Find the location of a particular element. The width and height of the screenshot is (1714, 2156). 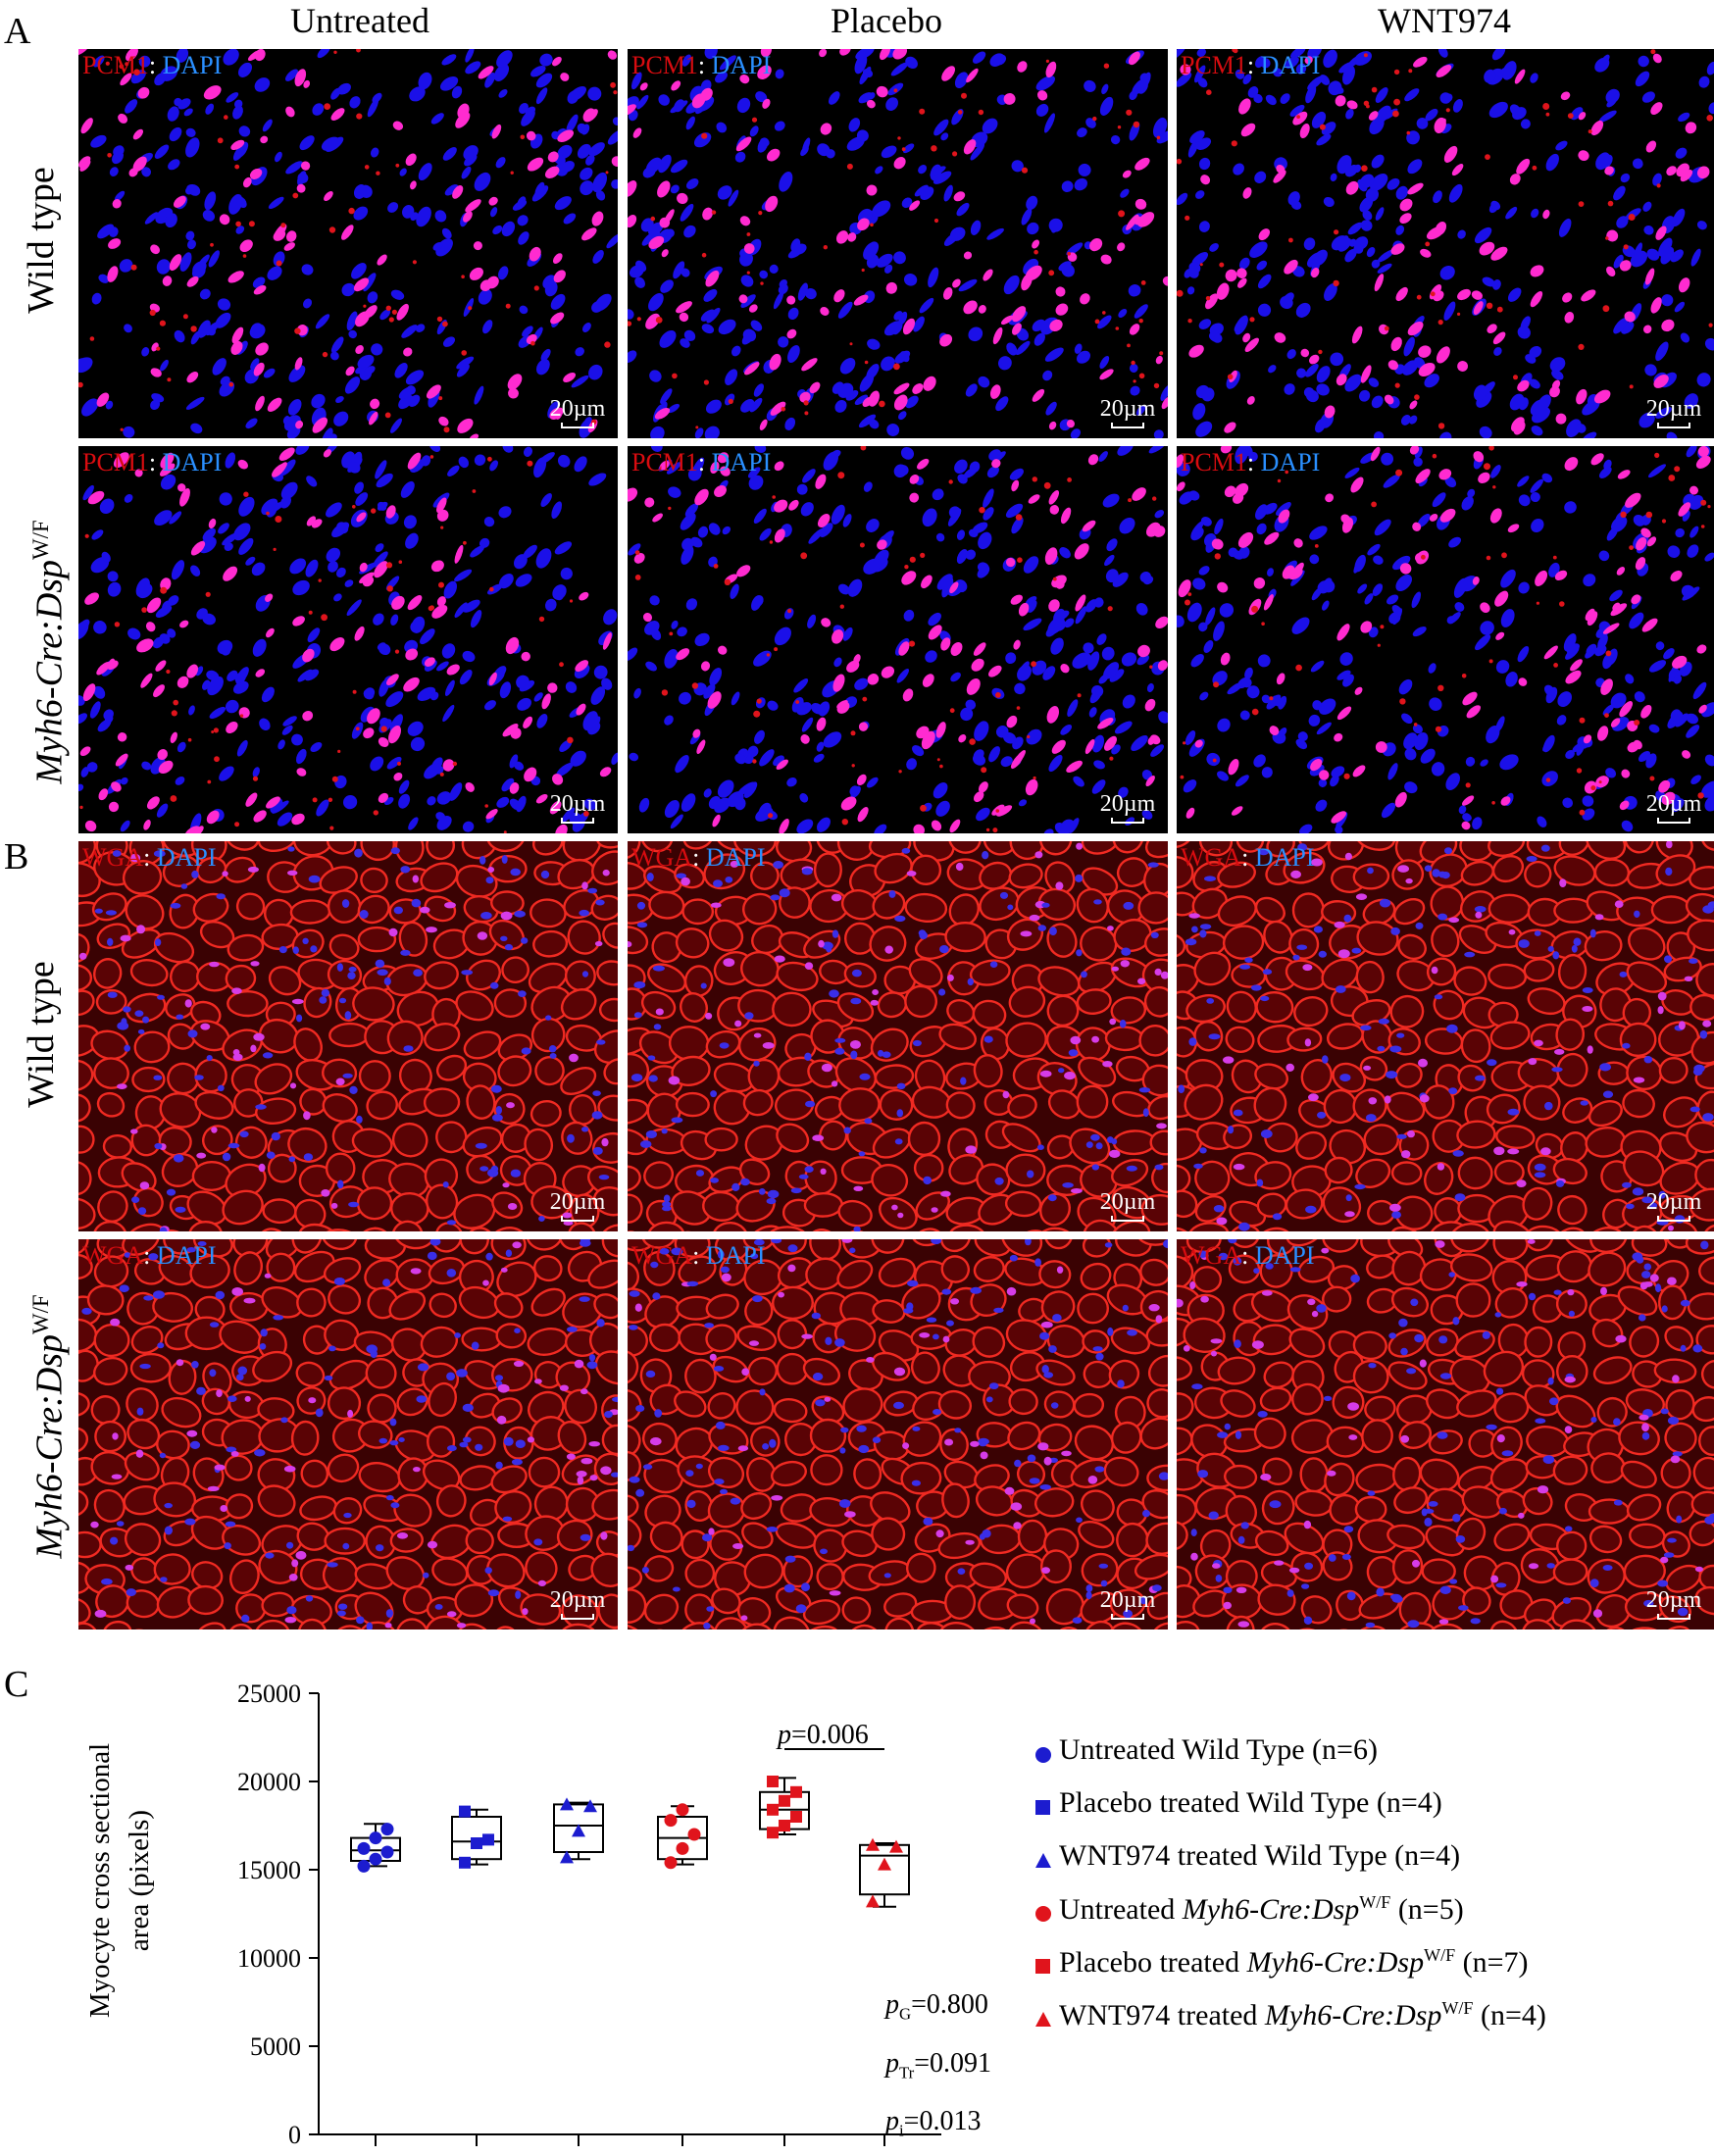

image-pcm1-wildtype-wnt974: PCM1: DAPI 20µm is located at coordinates (1445, 243).